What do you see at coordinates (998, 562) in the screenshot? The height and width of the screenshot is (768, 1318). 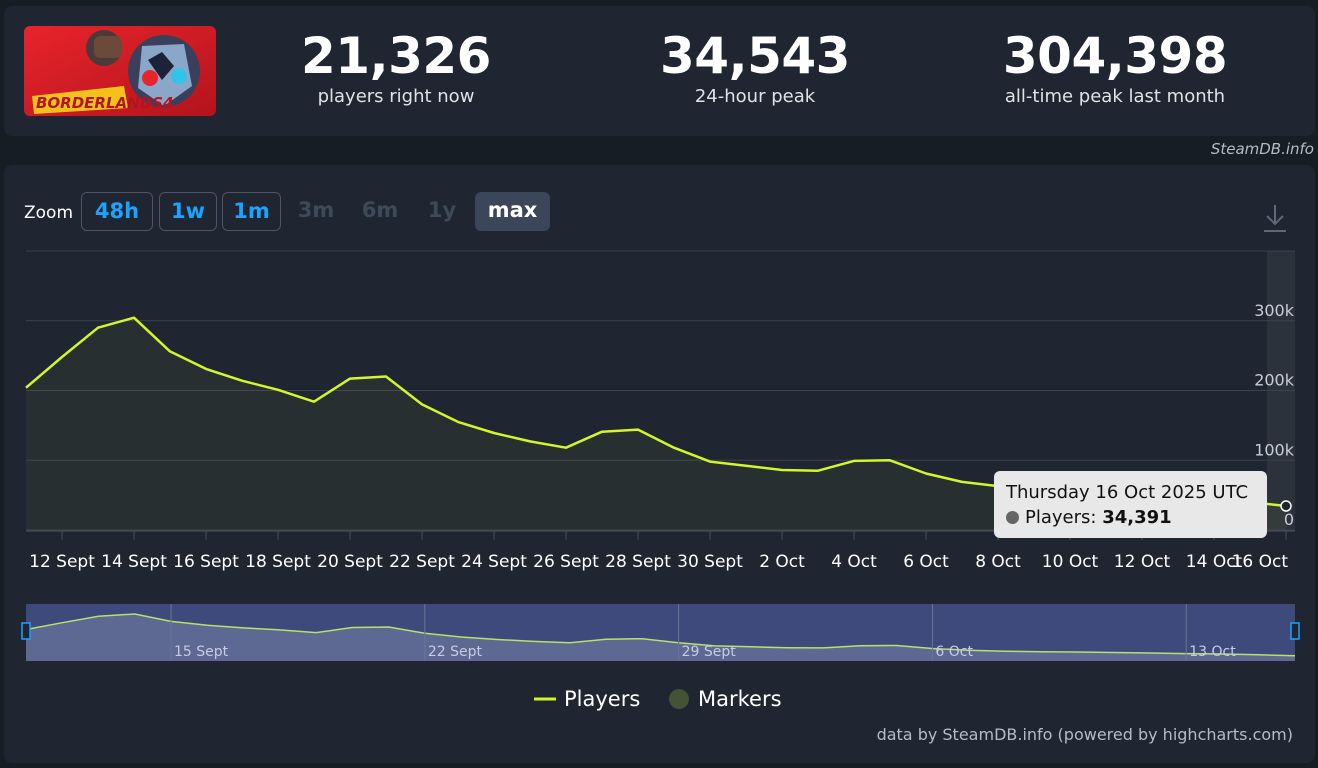 I see `x-tick-label: 8 Oct` at bounding box center [998, 562].